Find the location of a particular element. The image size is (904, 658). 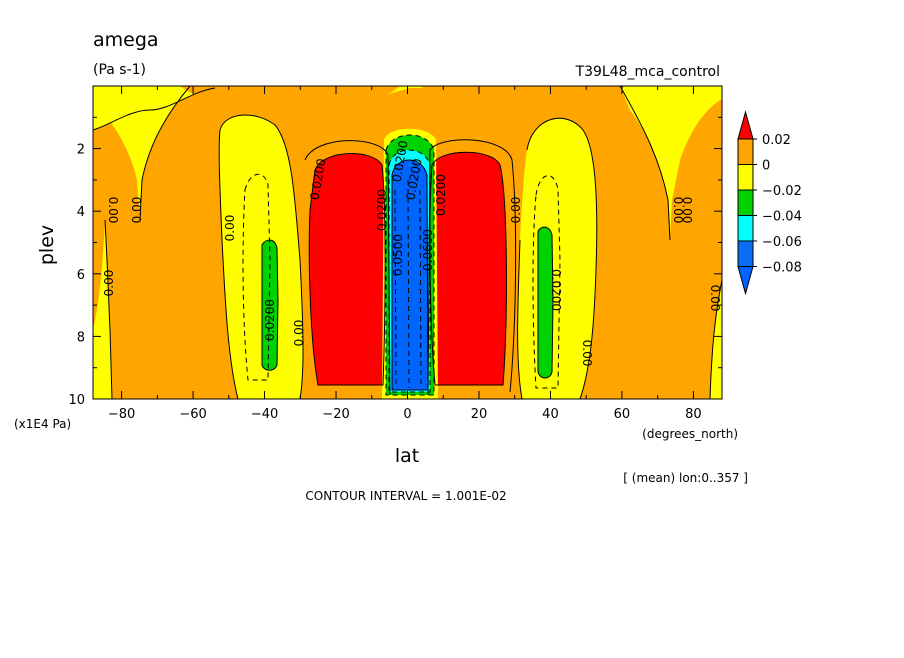

region-note: [ (mean) lon:0..357 ] is located at coordinates (685, 478).